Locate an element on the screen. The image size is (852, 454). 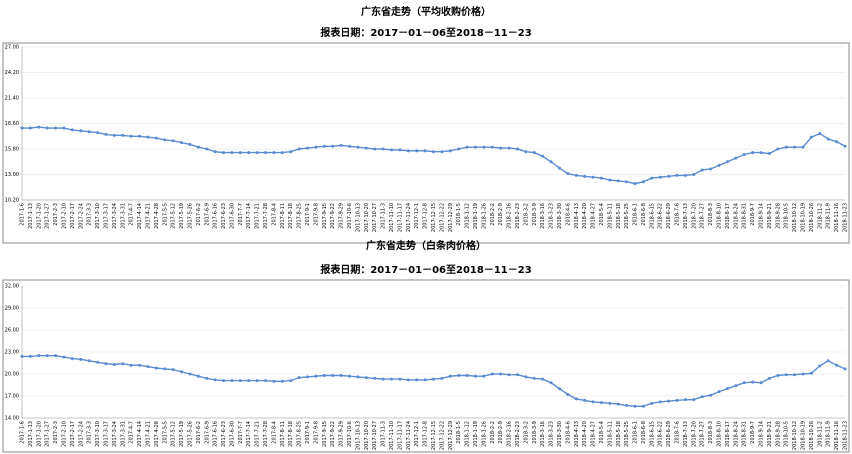
x-tick-label: 2018-5-25 is located at coordinates (627, 216).